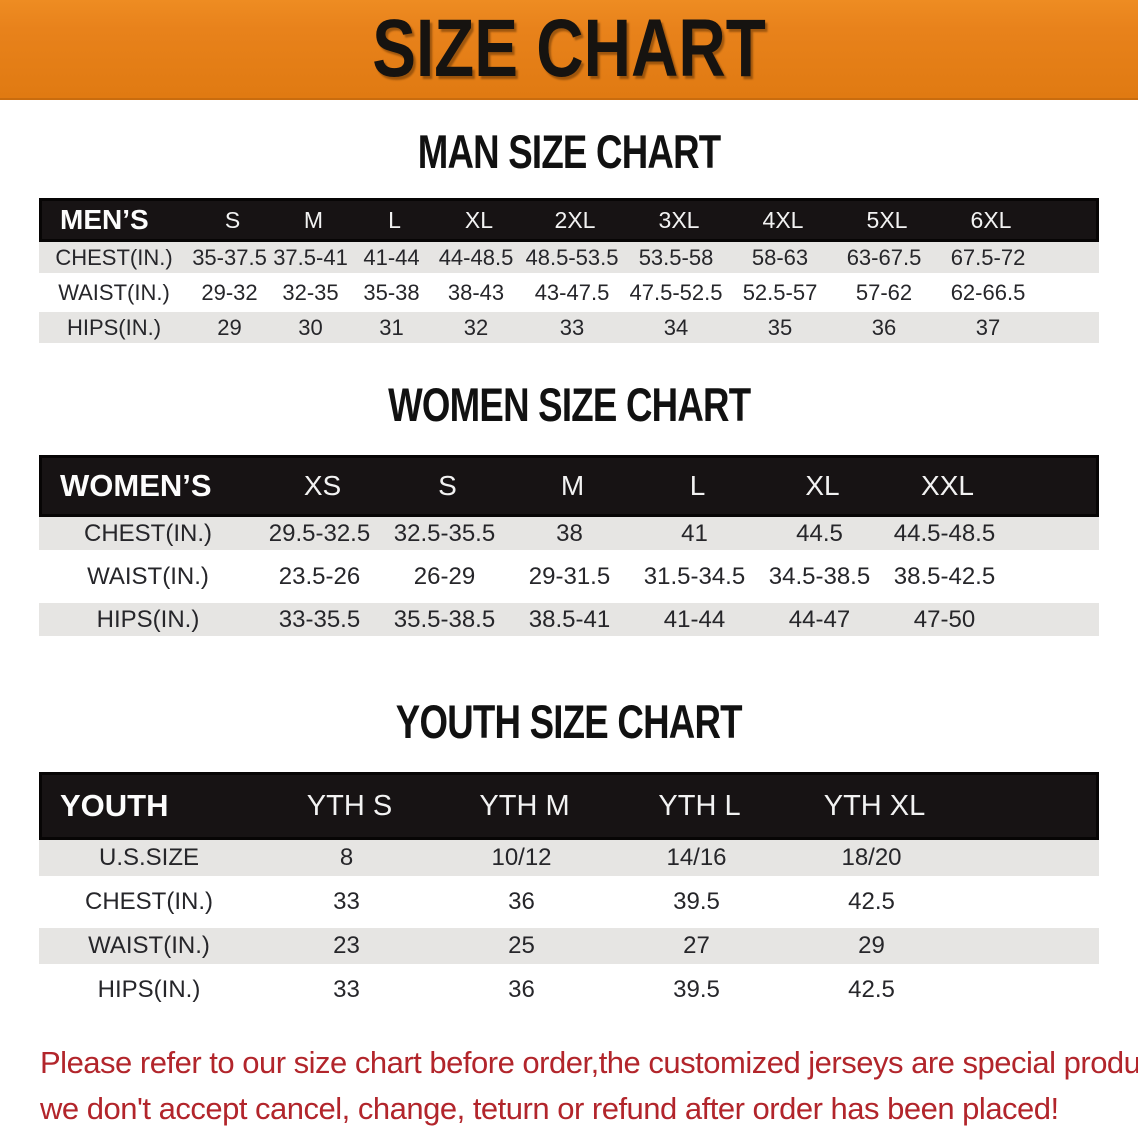 This screenshot has width=1138, height=1132. I want to click on men-cell-hips-in-m: 30, so click(310, 327).